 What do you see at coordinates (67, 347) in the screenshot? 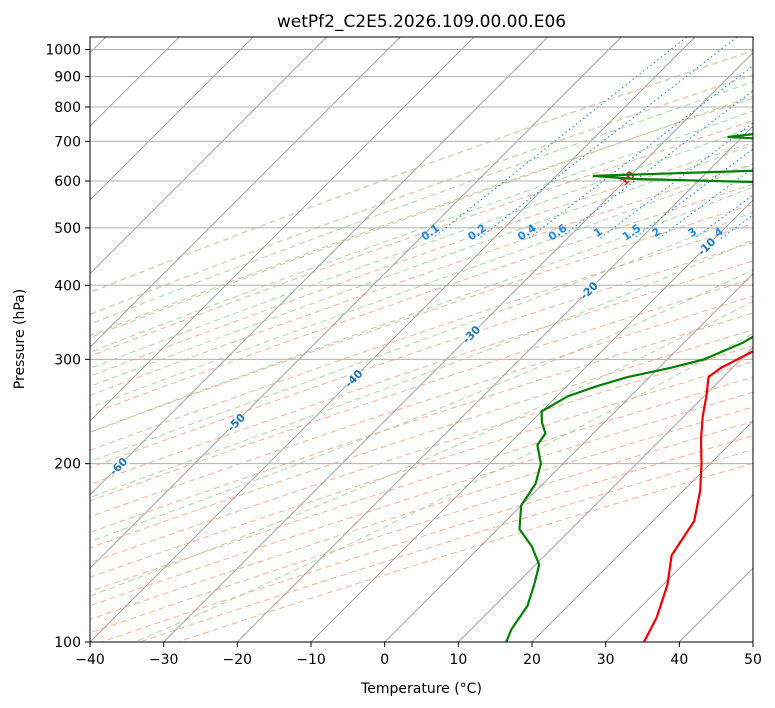
I see `y-axis-ticks: 100 200 300 400 500 600 700 800 900 1000` at bounding box center [67, 347].